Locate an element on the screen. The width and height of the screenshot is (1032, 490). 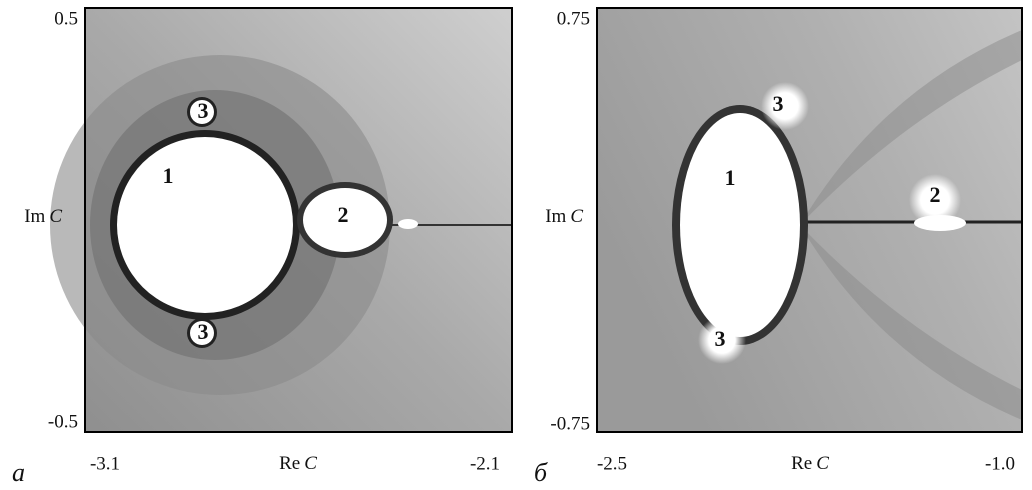
x-right-label: -1.0 is located at coordinates (1000, 463).